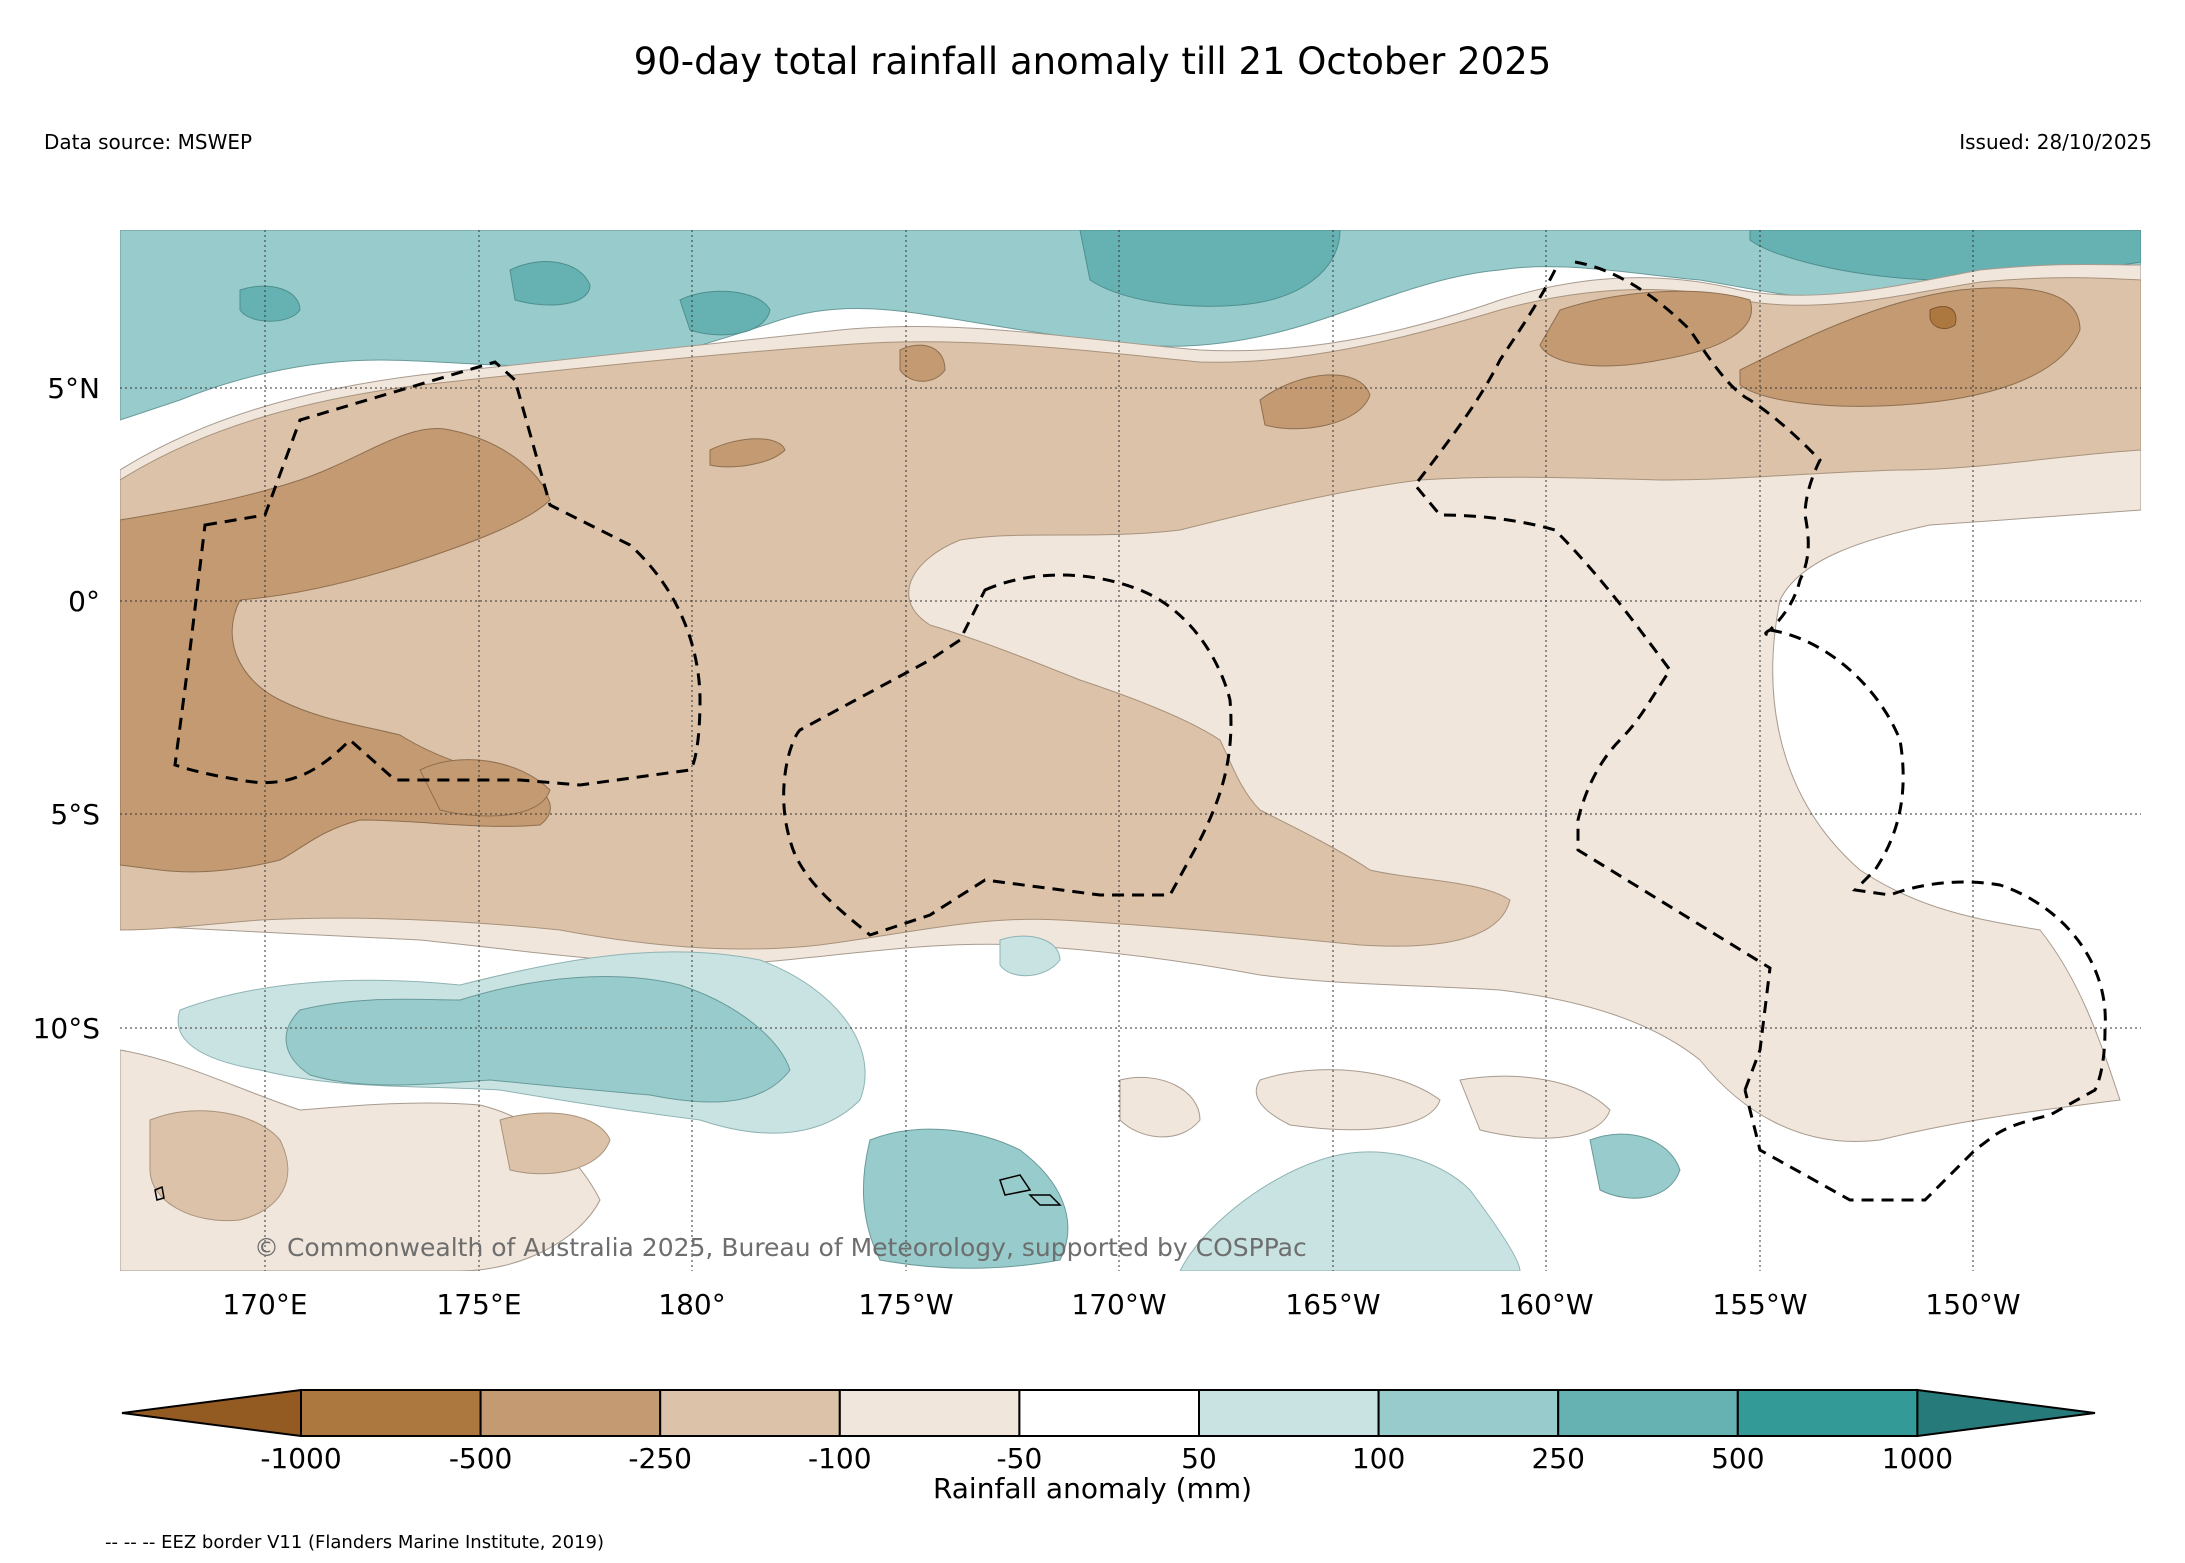 The width and height of the screenshot is (2185, 1563). What do you see at coordinates (2055, 142) in the screenshot?
I see `issued-date-label: Issued: 28/10/2025` at bounding box center [2055, 142].